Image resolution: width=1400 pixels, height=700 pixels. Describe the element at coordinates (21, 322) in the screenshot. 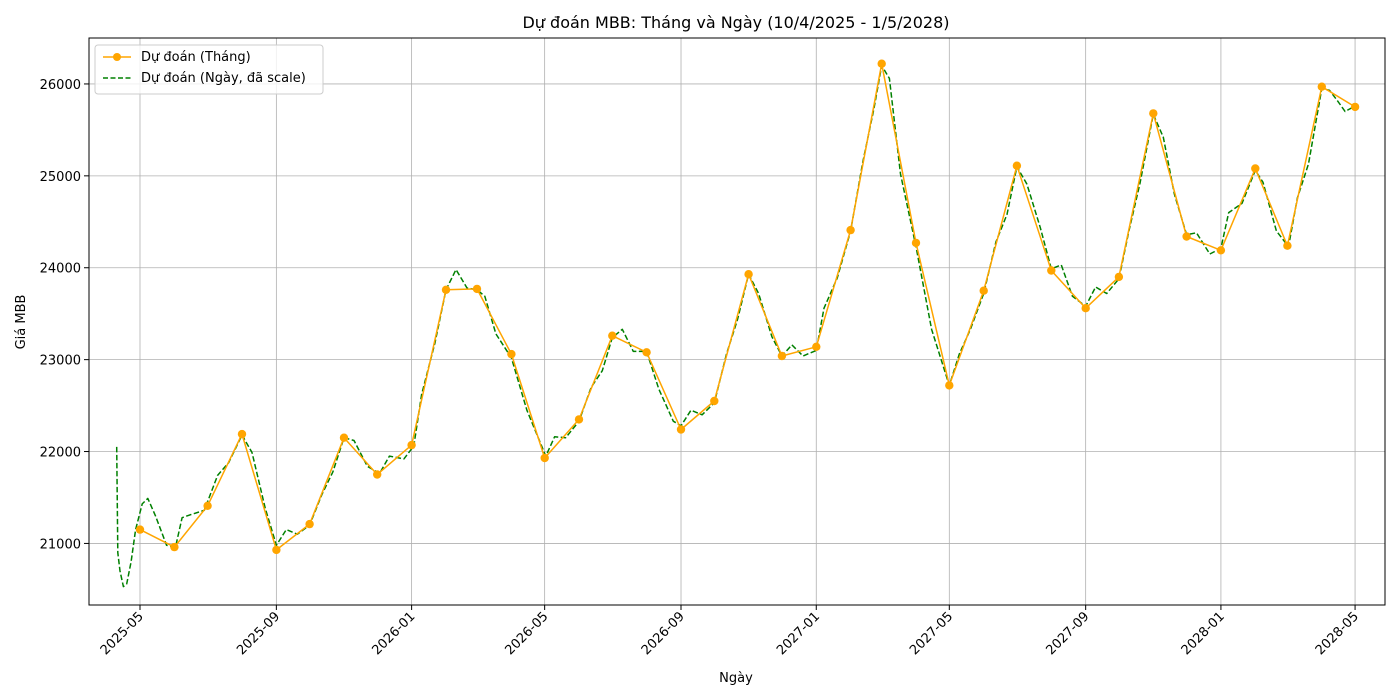

I see `y-axis-label: Giá MBB` at that location.